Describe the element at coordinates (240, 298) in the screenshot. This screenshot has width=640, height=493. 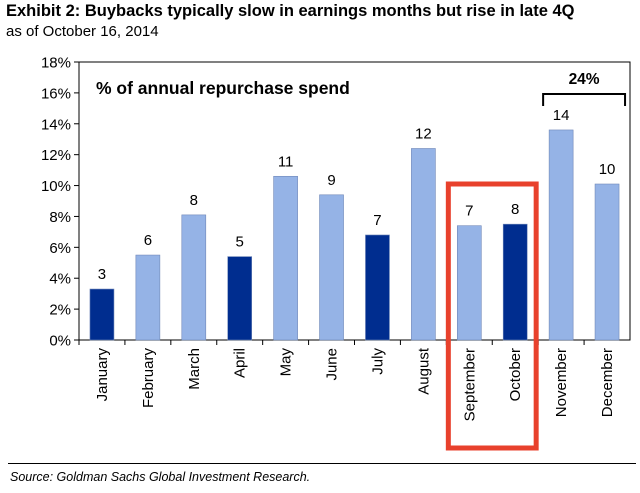
I see `bar-april` at that location.